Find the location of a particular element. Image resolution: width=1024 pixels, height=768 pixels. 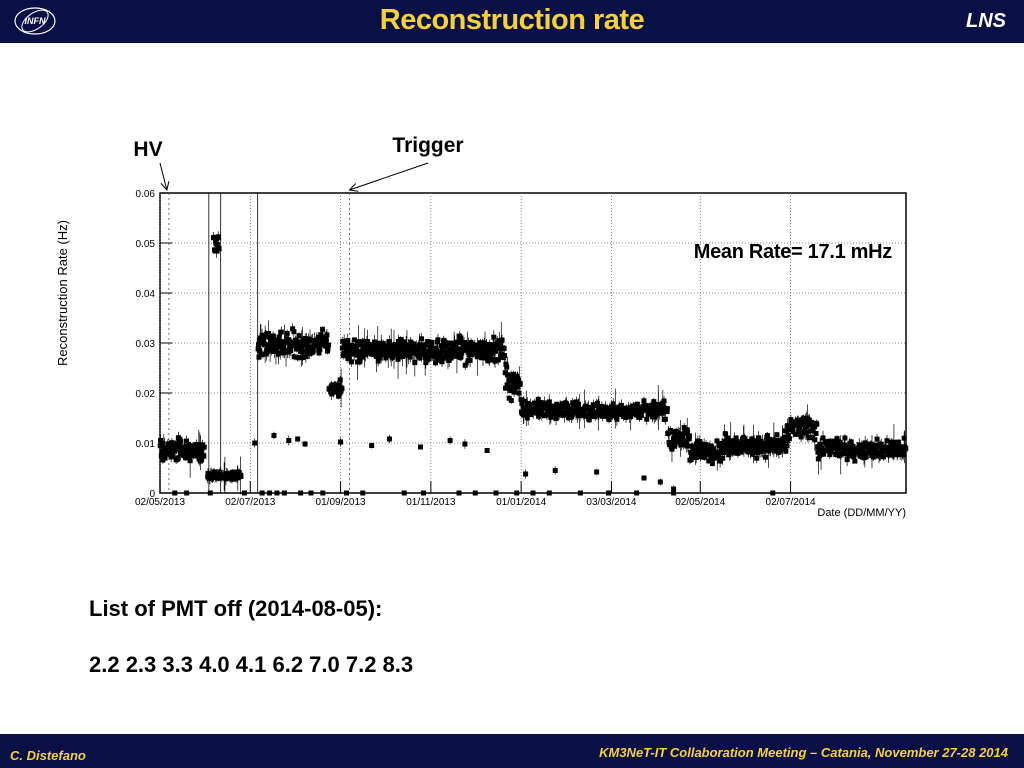

y-tick-label: 0.02 is located at coordinates (146, 394).